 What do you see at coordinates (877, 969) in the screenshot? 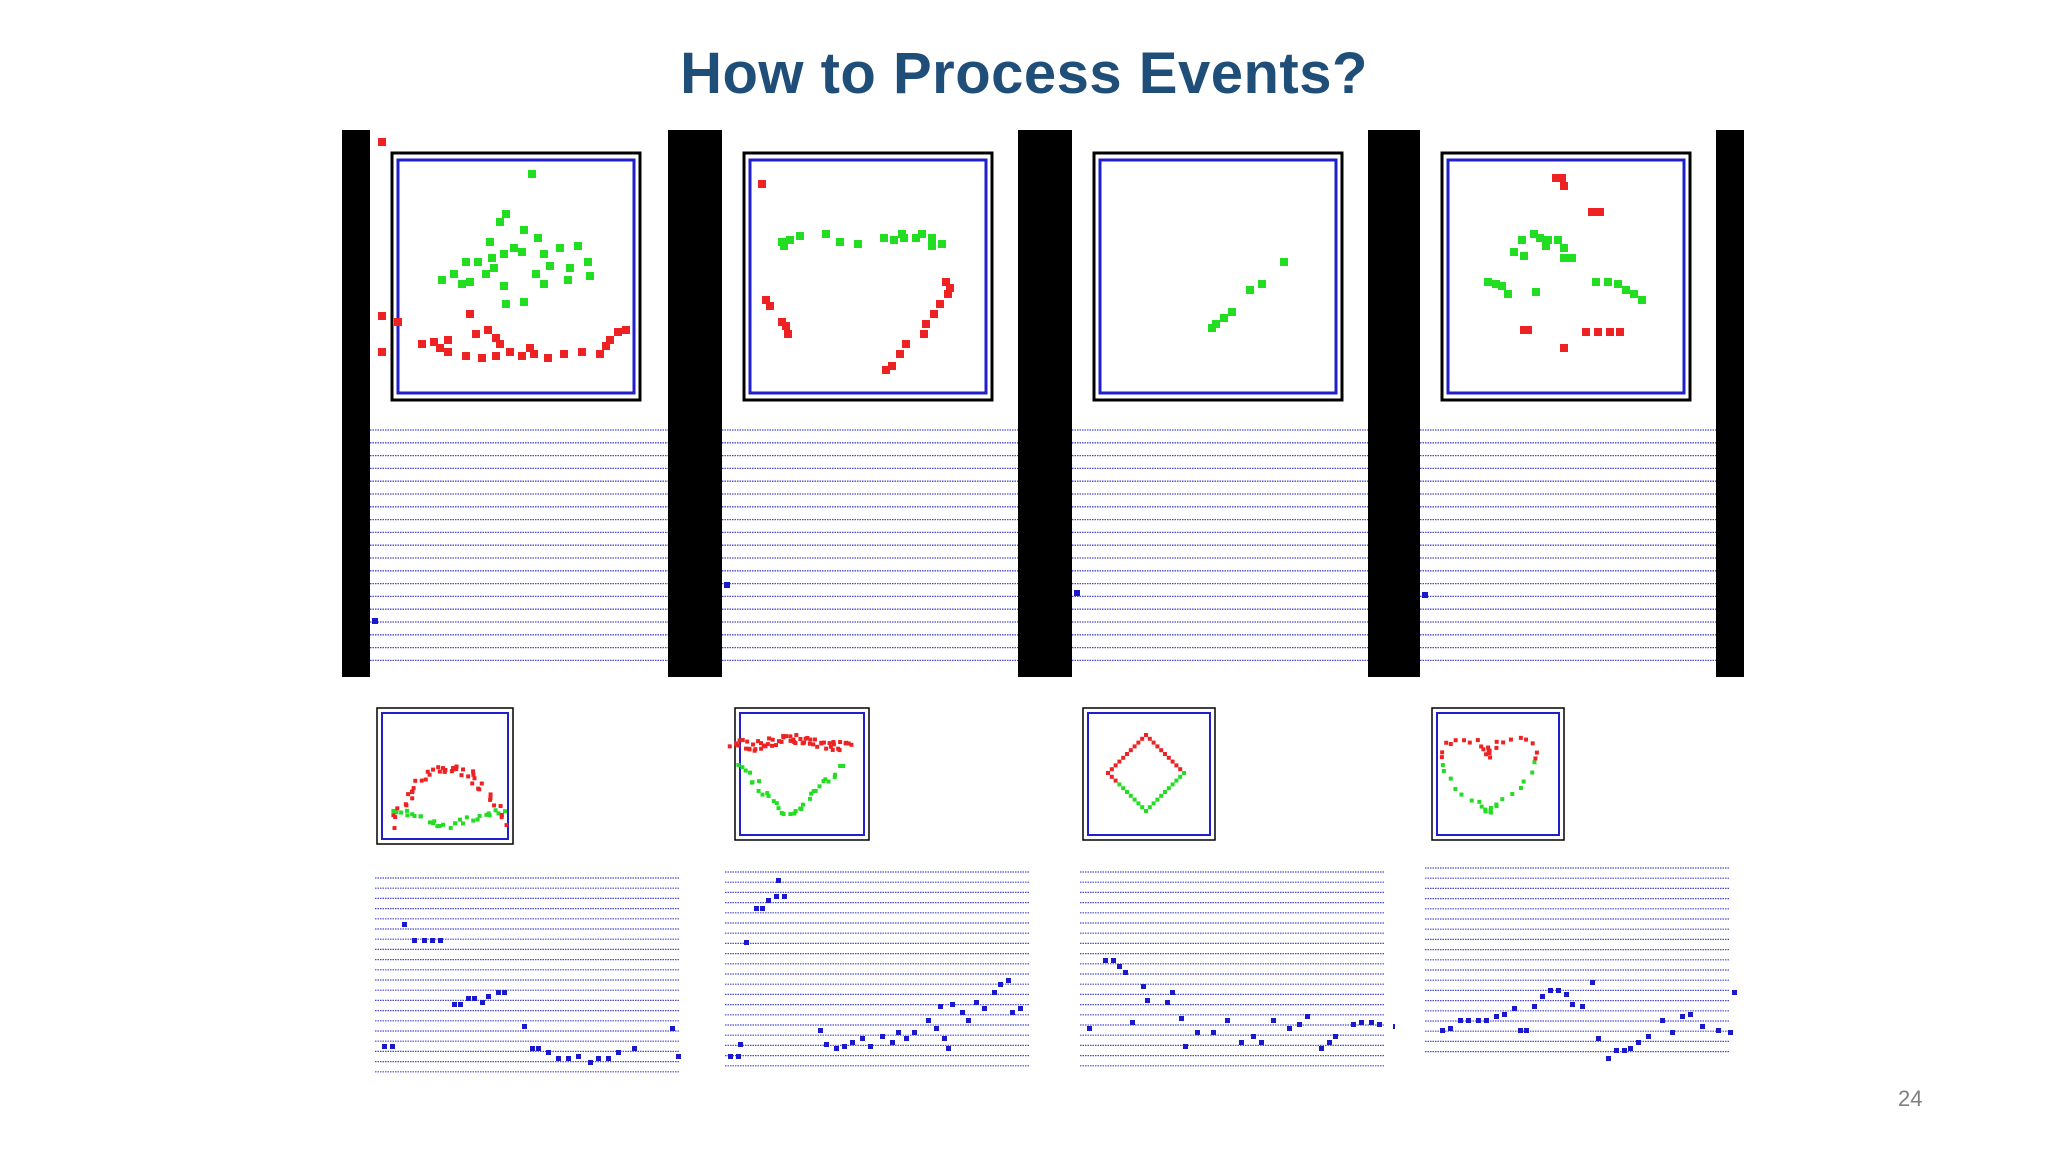
I see `neuron-rows` at bounding box center [877, 969].